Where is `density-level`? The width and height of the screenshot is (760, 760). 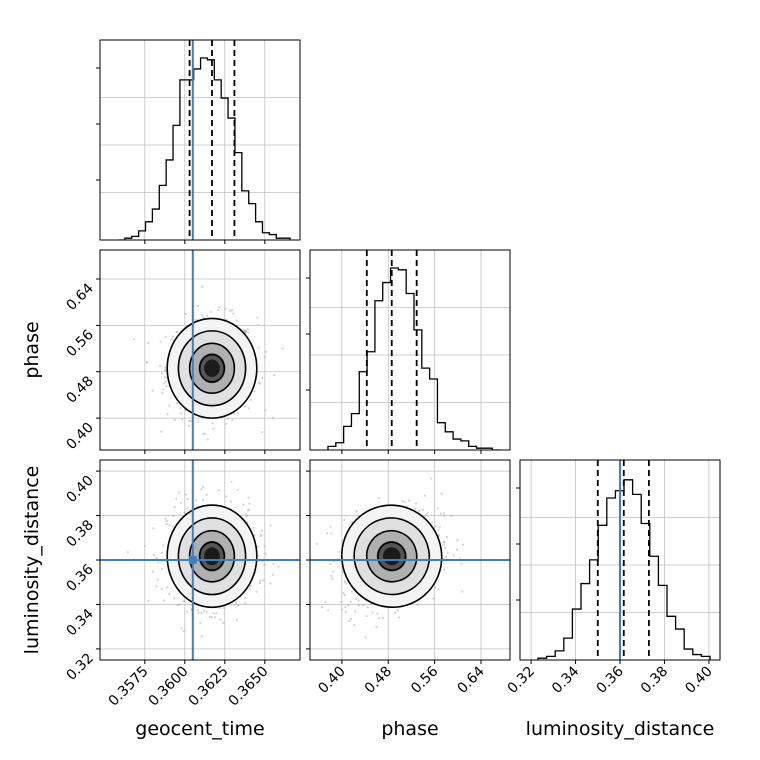 density-level is located at coordinates (212, 556).